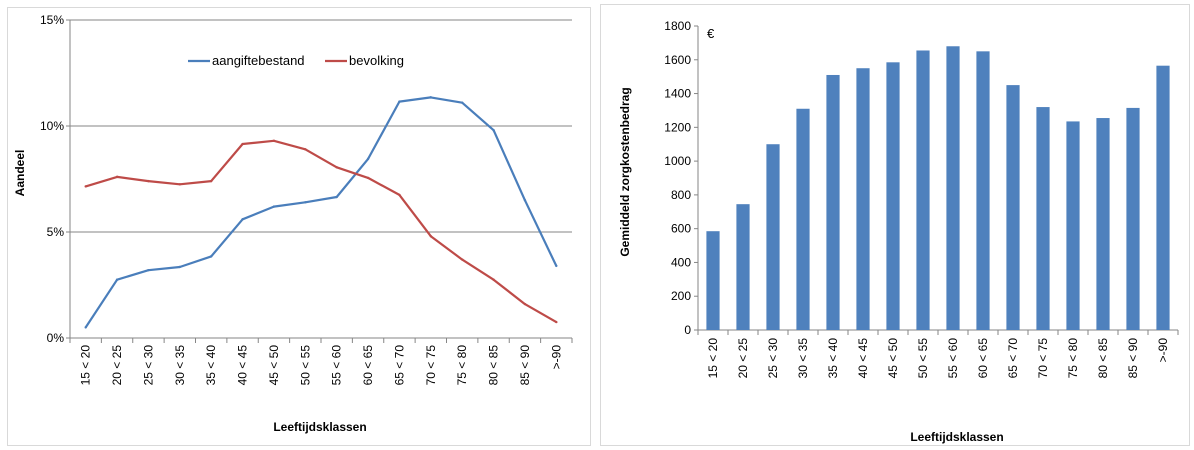 The width and height of the screenshot is (1194, 450). Describe the element at coordinates (983, 358) in the screenshot. I see `x-tick-label: 60 < 65` at that location.